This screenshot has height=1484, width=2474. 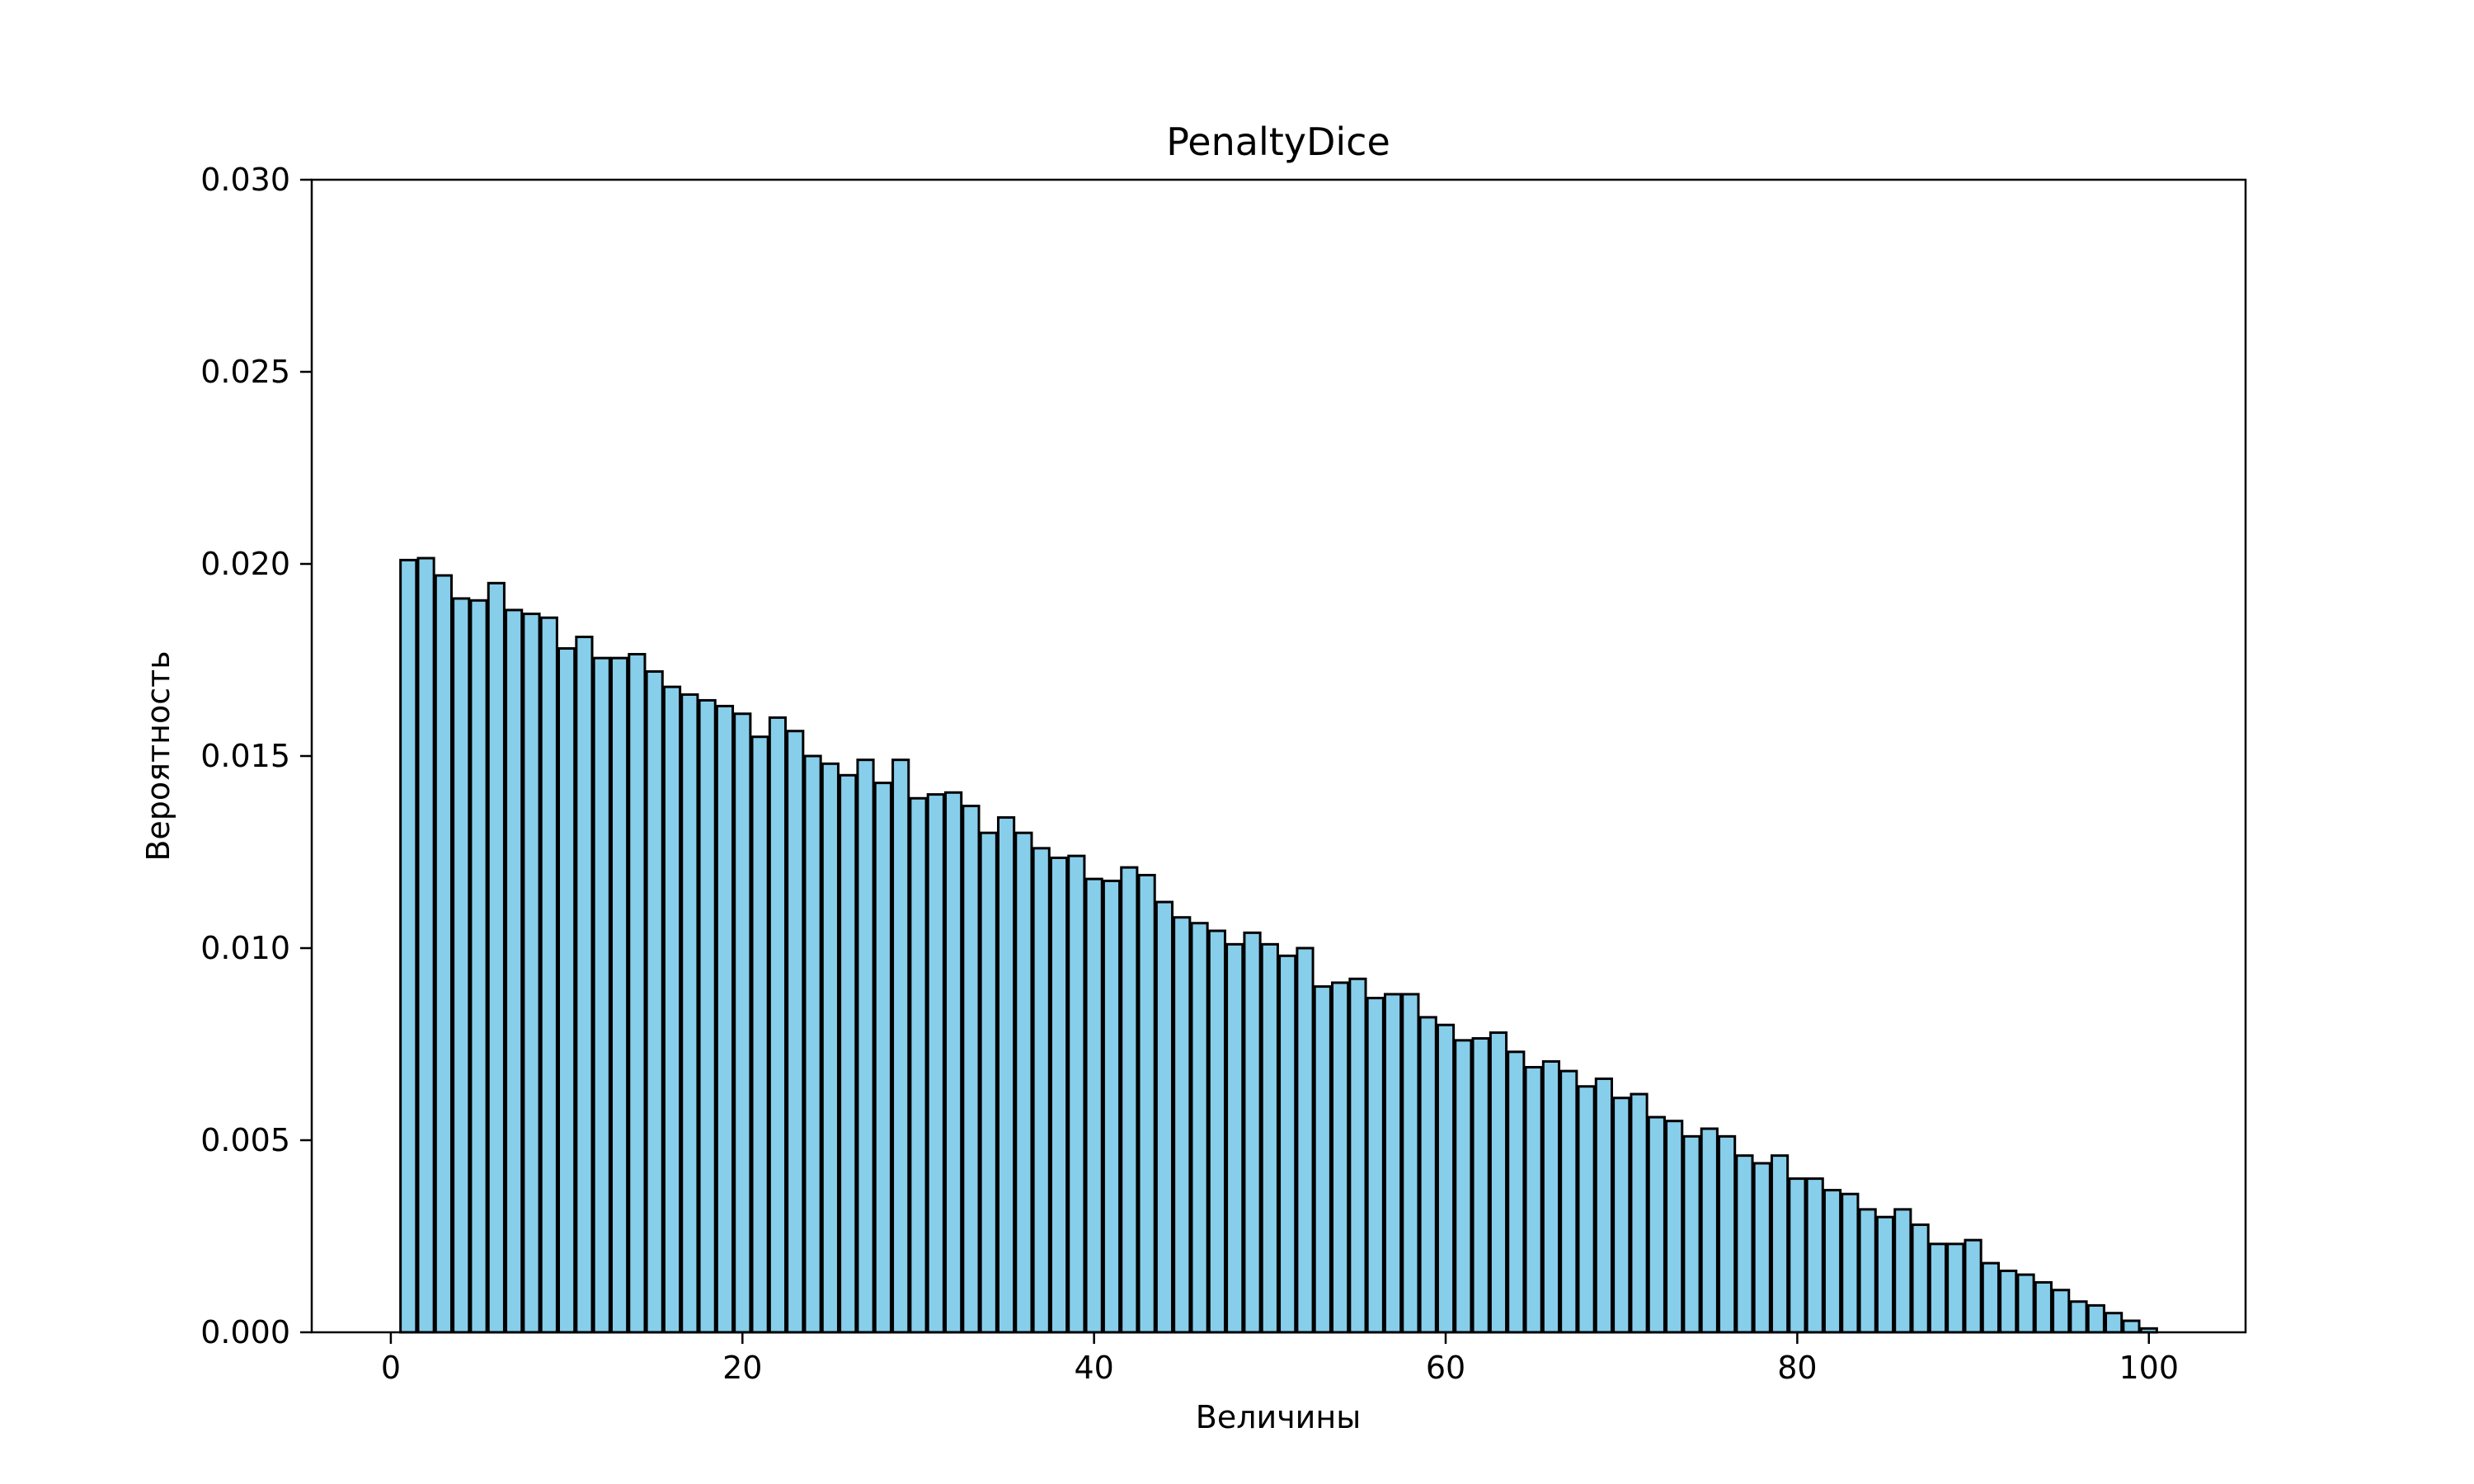 What do you see at coordinates (245, 372) in the screenshot?
I see `y-tick-label: 0.025` at bounding box center [245, 372].